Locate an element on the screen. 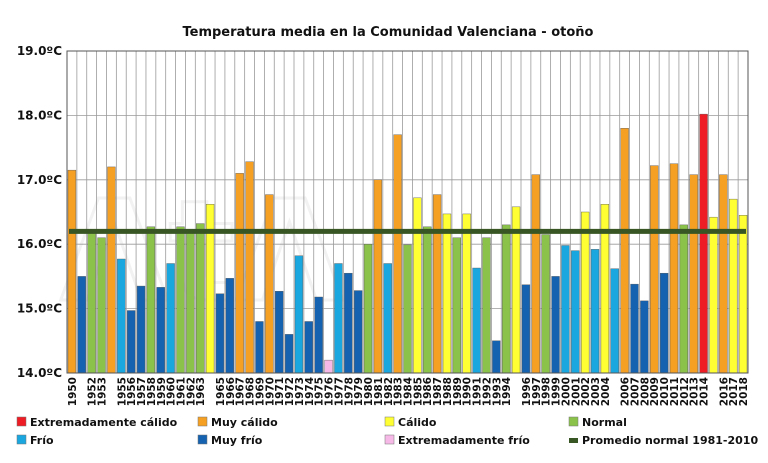 This screenshot has width=768, height=463. y-tick-label: 15.0ºC is located at coordinates (39, 309).